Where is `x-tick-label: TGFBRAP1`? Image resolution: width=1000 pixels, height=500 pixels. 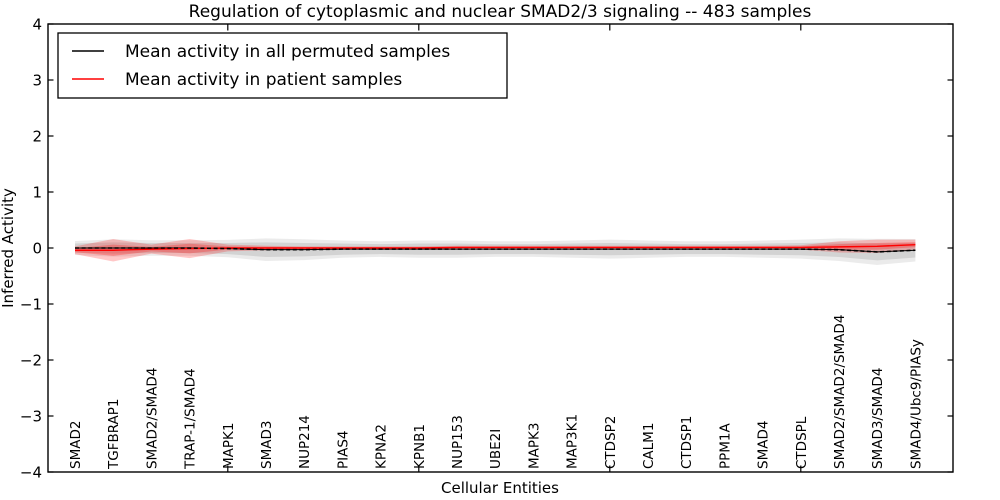
x-tick-label: TGFBRAP1 is located at coordinates (114, 434).